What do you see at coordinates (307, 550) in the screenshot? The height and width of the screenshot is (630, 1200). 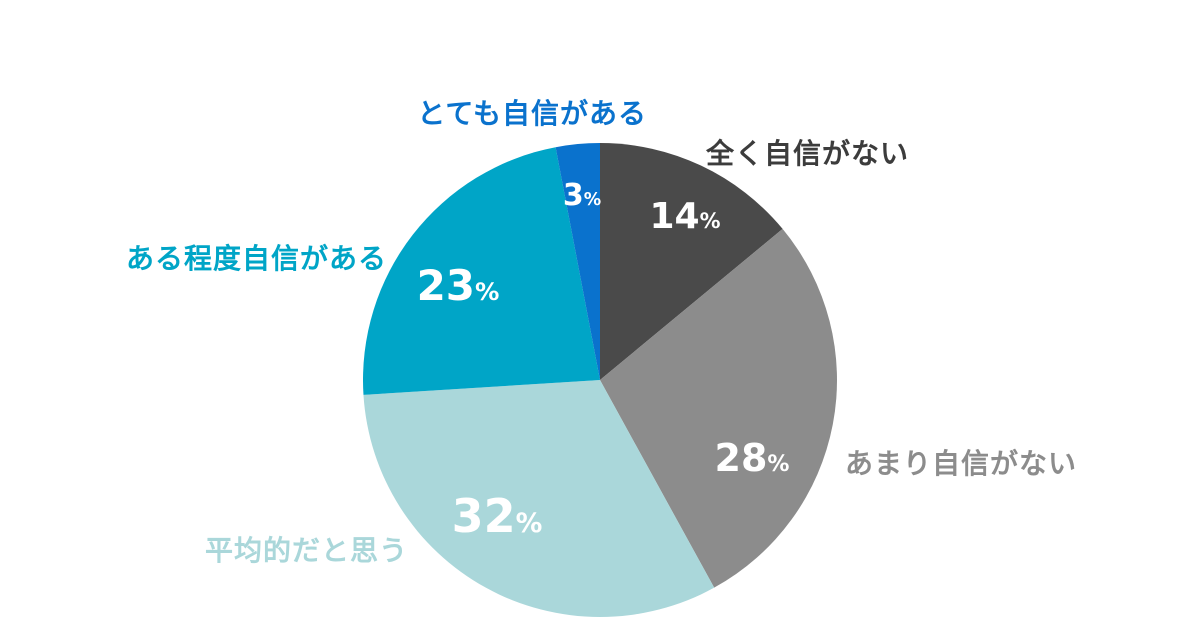 I see `category-label-average: 平均的だと思う` at bounding box center [307, 550].